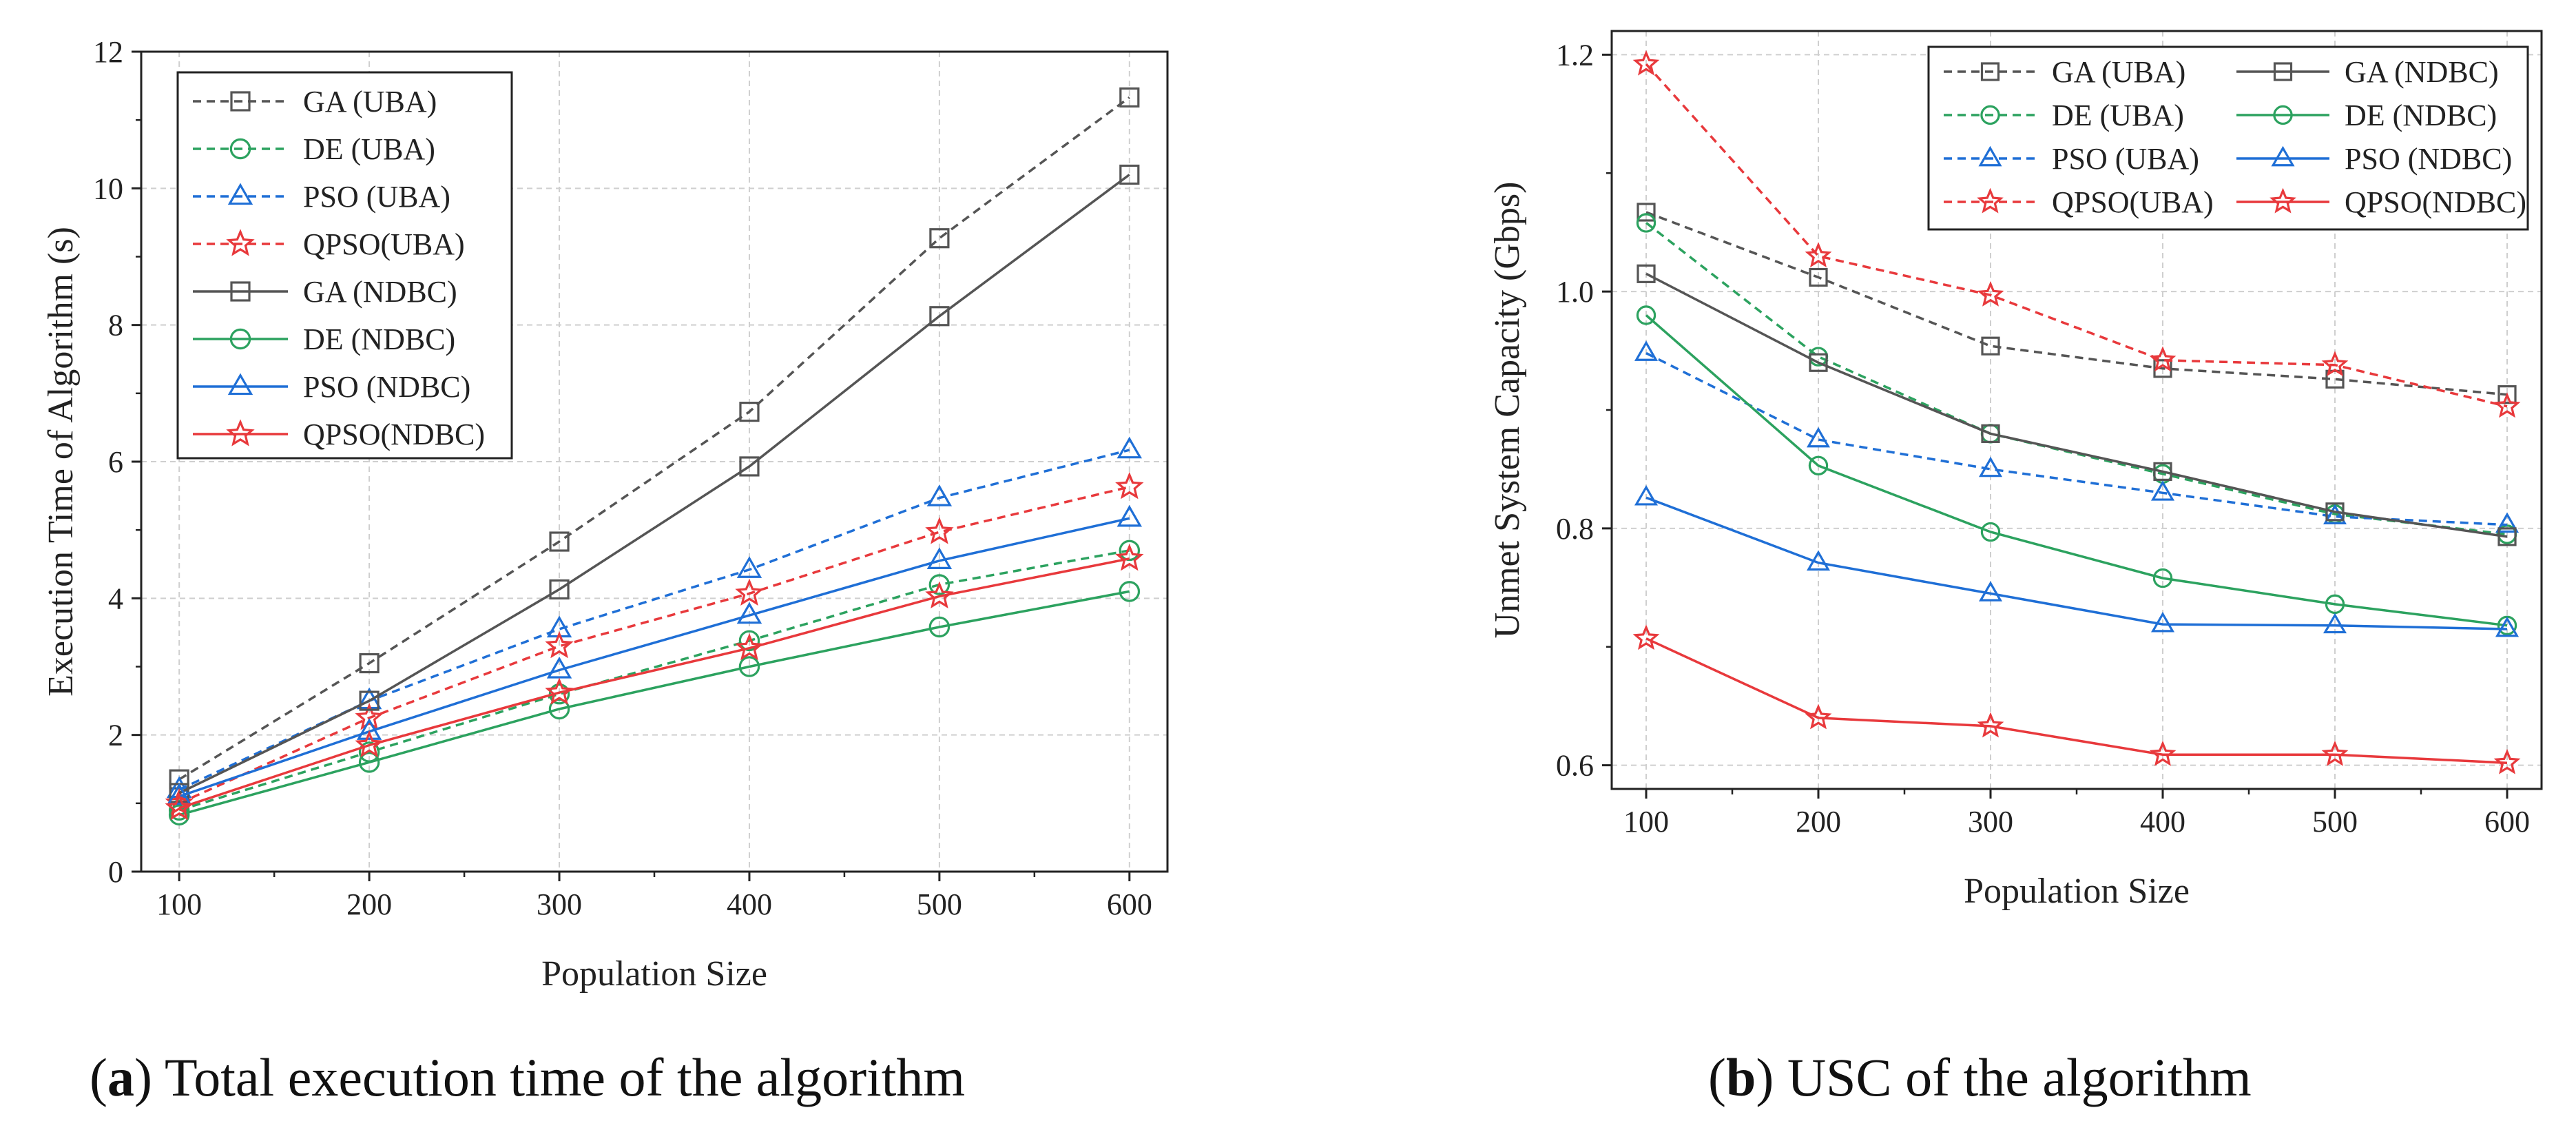  I want to click on y-tick-label: 4, so click(116, 598).